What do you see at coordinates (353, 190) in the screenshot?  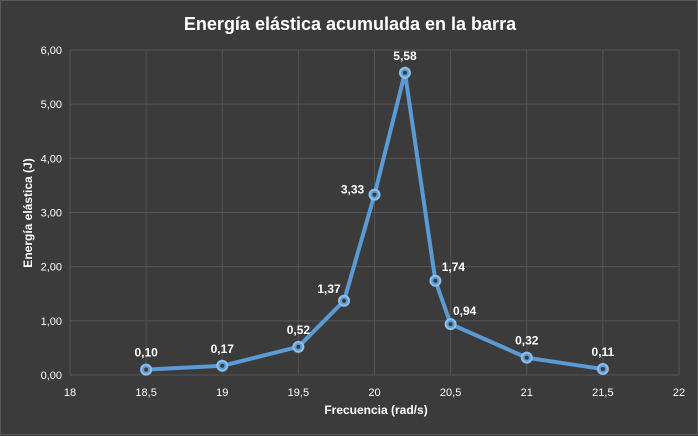 I see `data-label: 3,33` at bounding box center [353, 190].